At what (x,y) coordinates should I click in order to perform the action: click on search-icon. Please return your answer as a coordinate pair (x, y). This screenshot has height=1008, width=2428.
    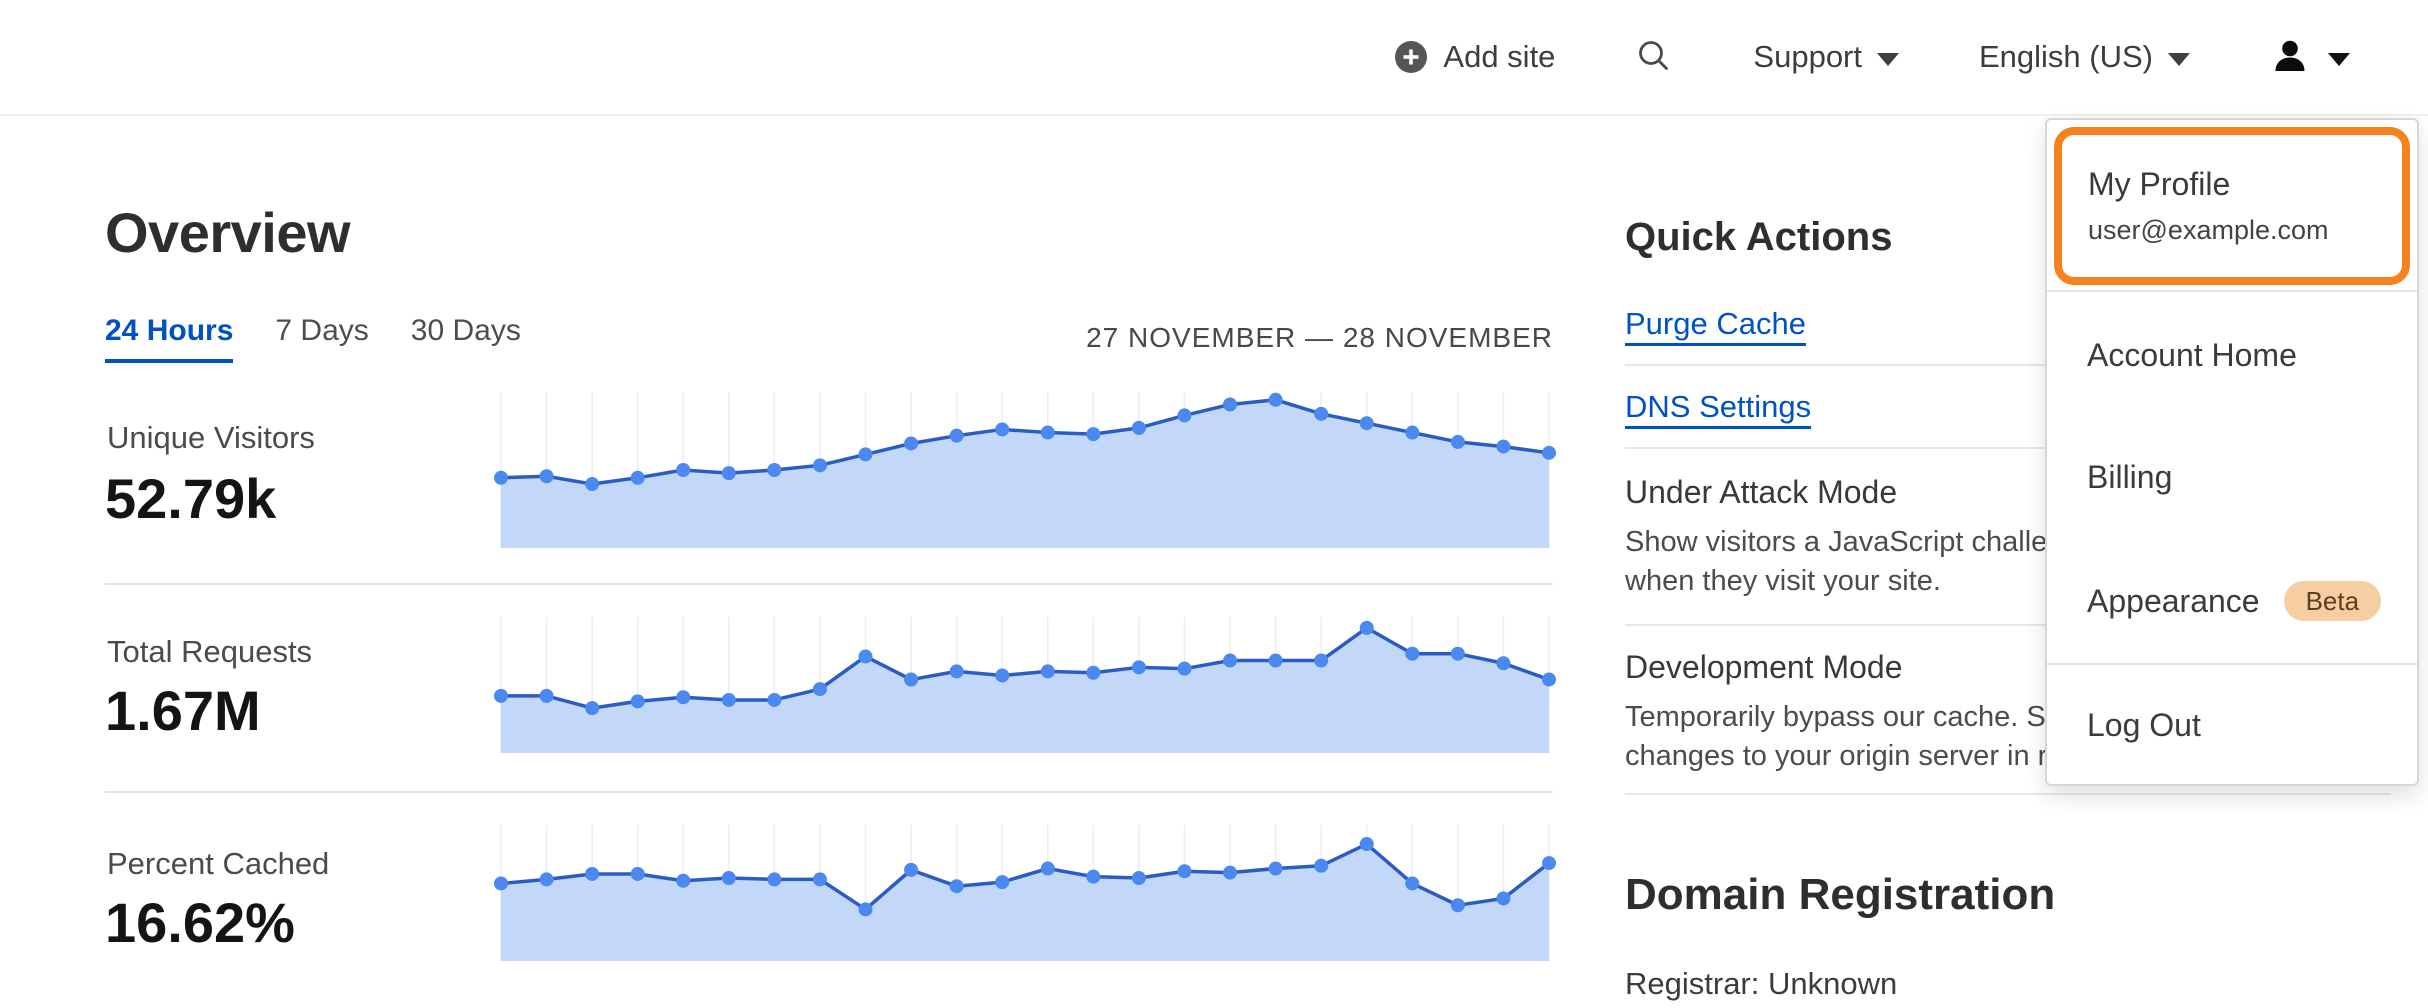
    Looking at the image, I should click on (1654, 57).